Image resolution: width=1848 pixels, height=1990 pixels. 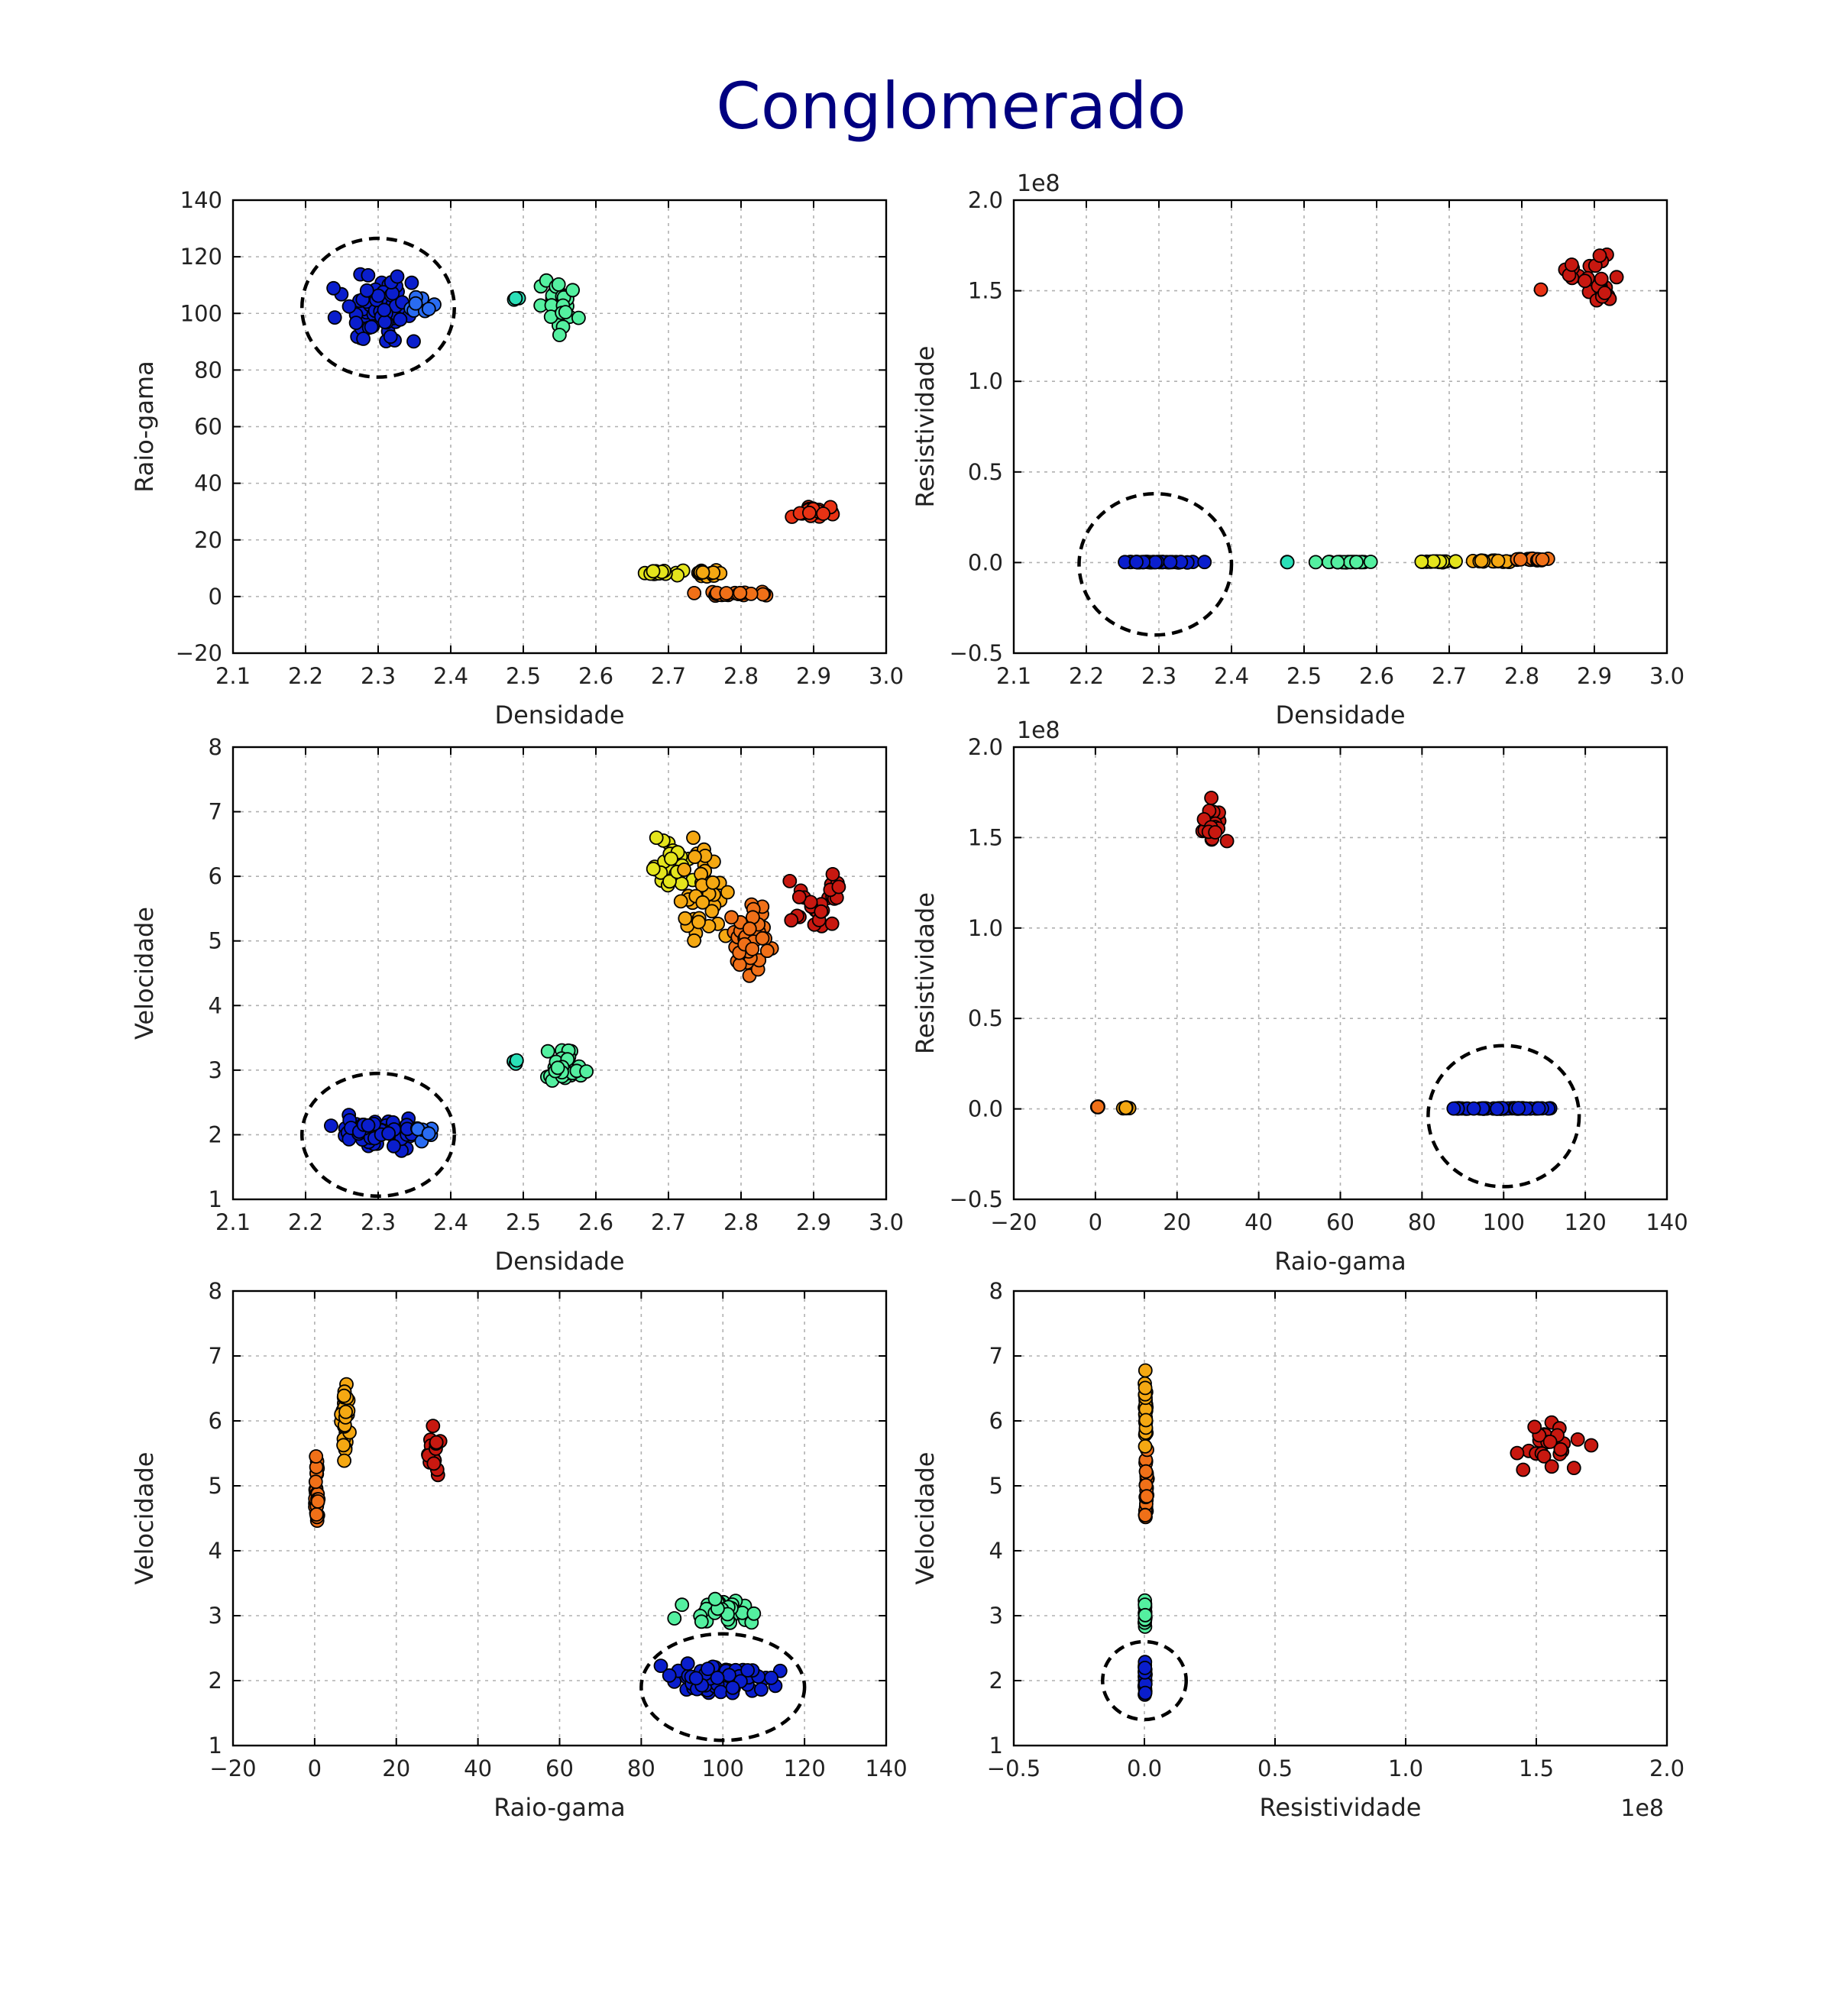 I want to click on y-tick-label: 7, so click(x=996, y=1356).